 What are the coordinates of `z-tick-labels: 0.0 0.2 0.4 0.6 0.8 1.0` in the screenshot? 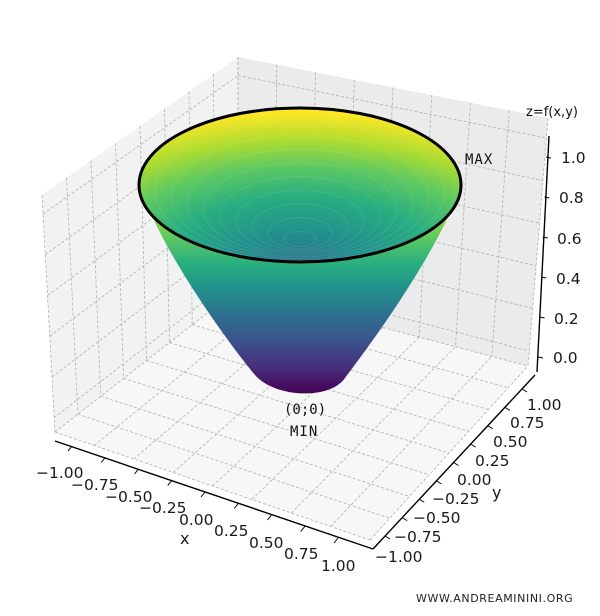 It's located at (569, 258).